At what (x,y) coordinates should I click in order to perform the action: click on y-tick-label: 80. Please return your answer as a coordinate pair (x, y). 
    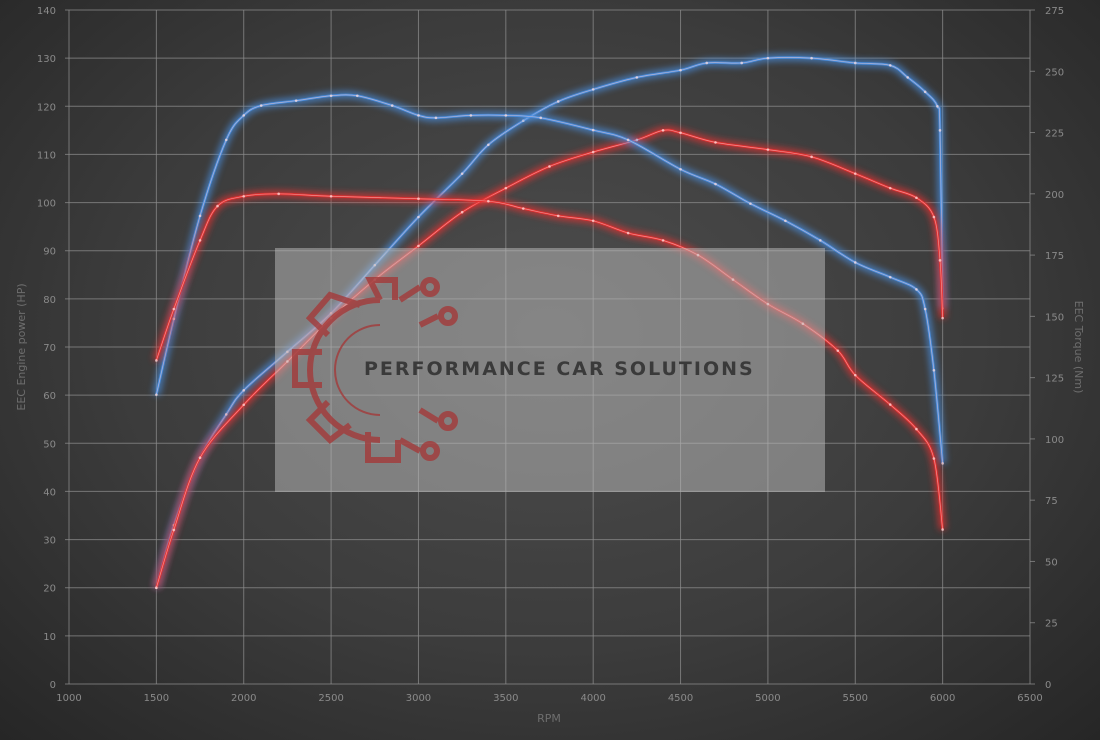
    Looking at the image, I should click on (49, 300).